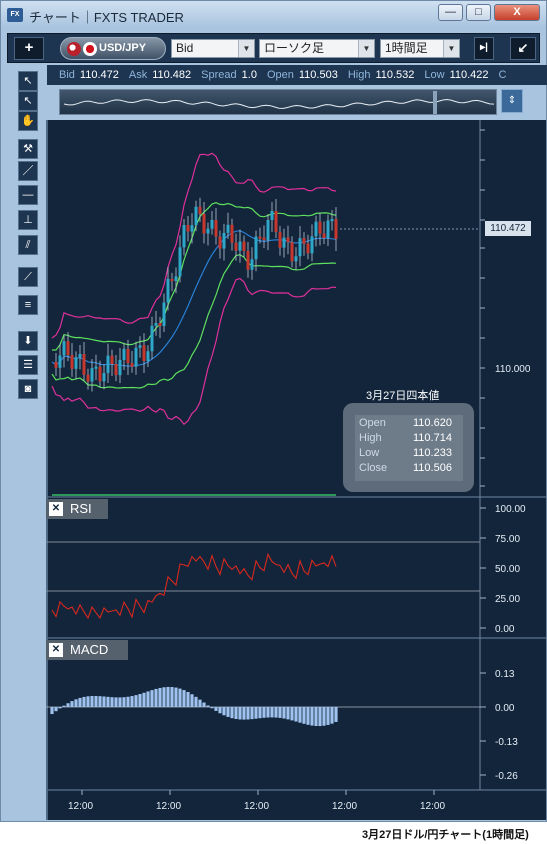  I want to click on fan-icon: ⟋, so click(28, 277).